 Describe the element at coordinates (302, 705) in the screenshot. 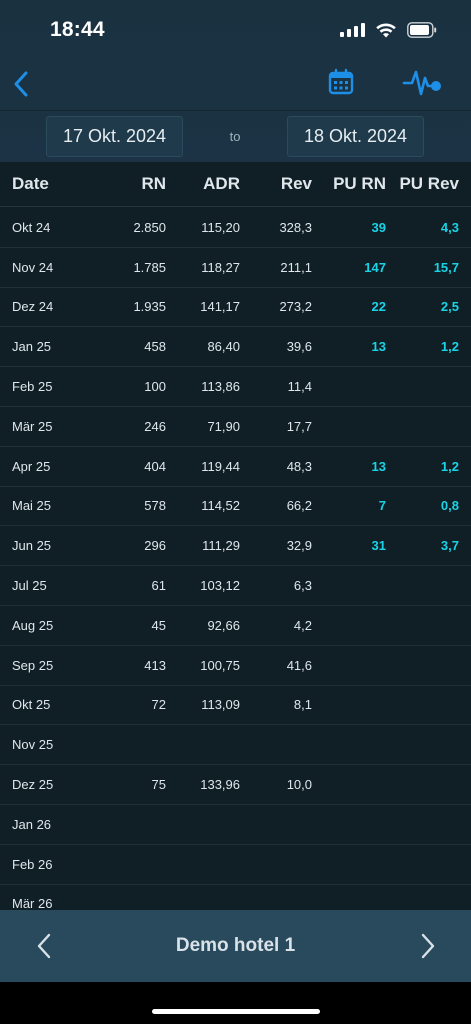

I see `cell-rev: 8,1` at that location.